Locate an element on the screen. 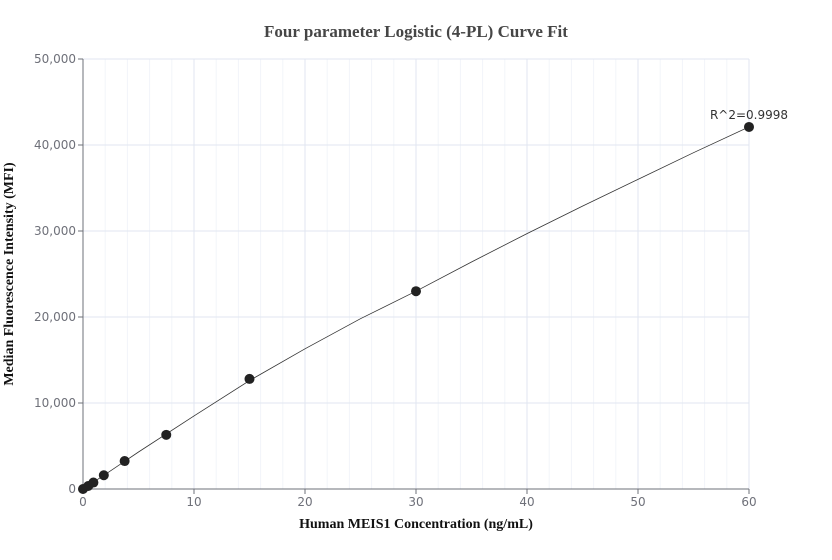 This screenshot has width=832, height=560. chart-title: Four parameter Logistic (4-PL) Curve Fit is located at coordinates (416, 31).